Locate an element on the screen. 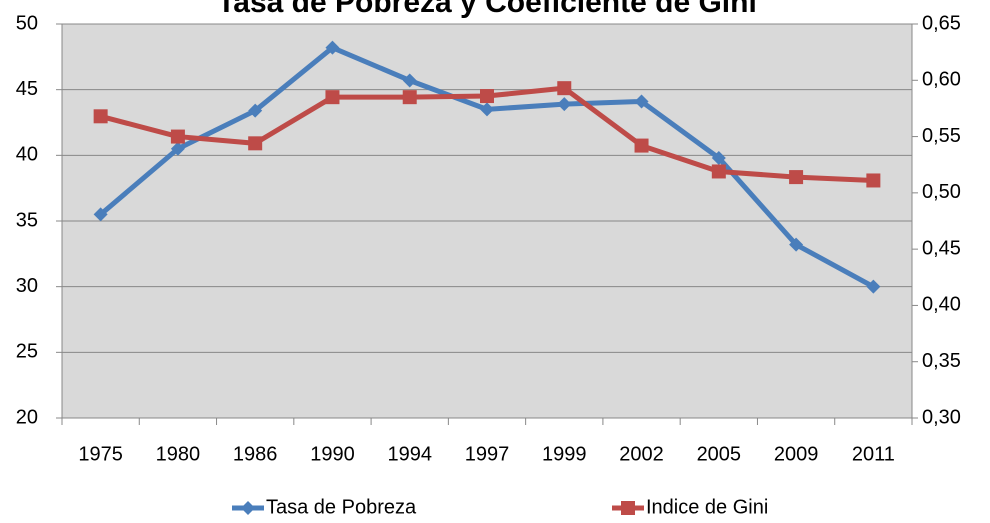  x-tick-label: 2002 is located at coordinates (641, 454).